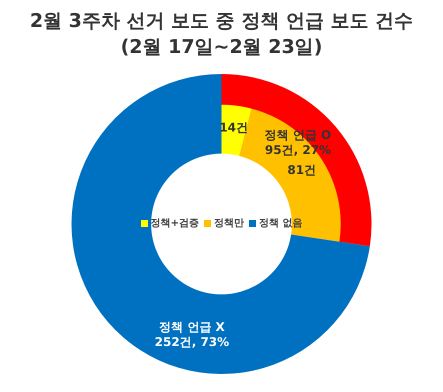  What do you see at coordinates (192, 327) in the screenshot?
I see `slice-label: 정책 언급 X` at bounding box center [192, 327].